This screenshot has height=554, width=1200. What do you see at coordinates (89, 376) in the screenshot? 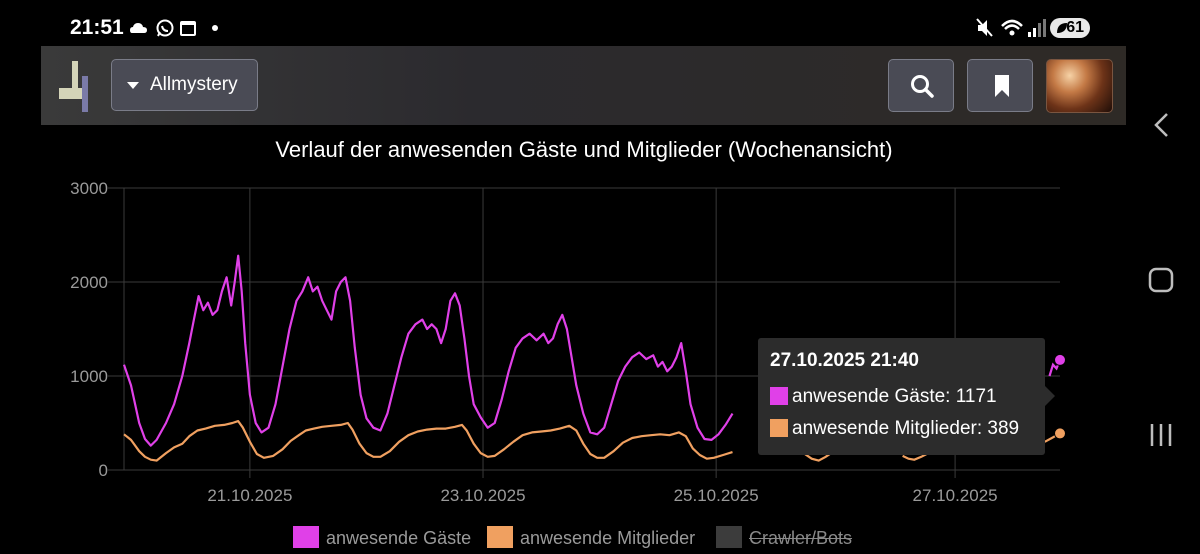
I see `y-tick-label: 1000` at bounding box center [89, 376].